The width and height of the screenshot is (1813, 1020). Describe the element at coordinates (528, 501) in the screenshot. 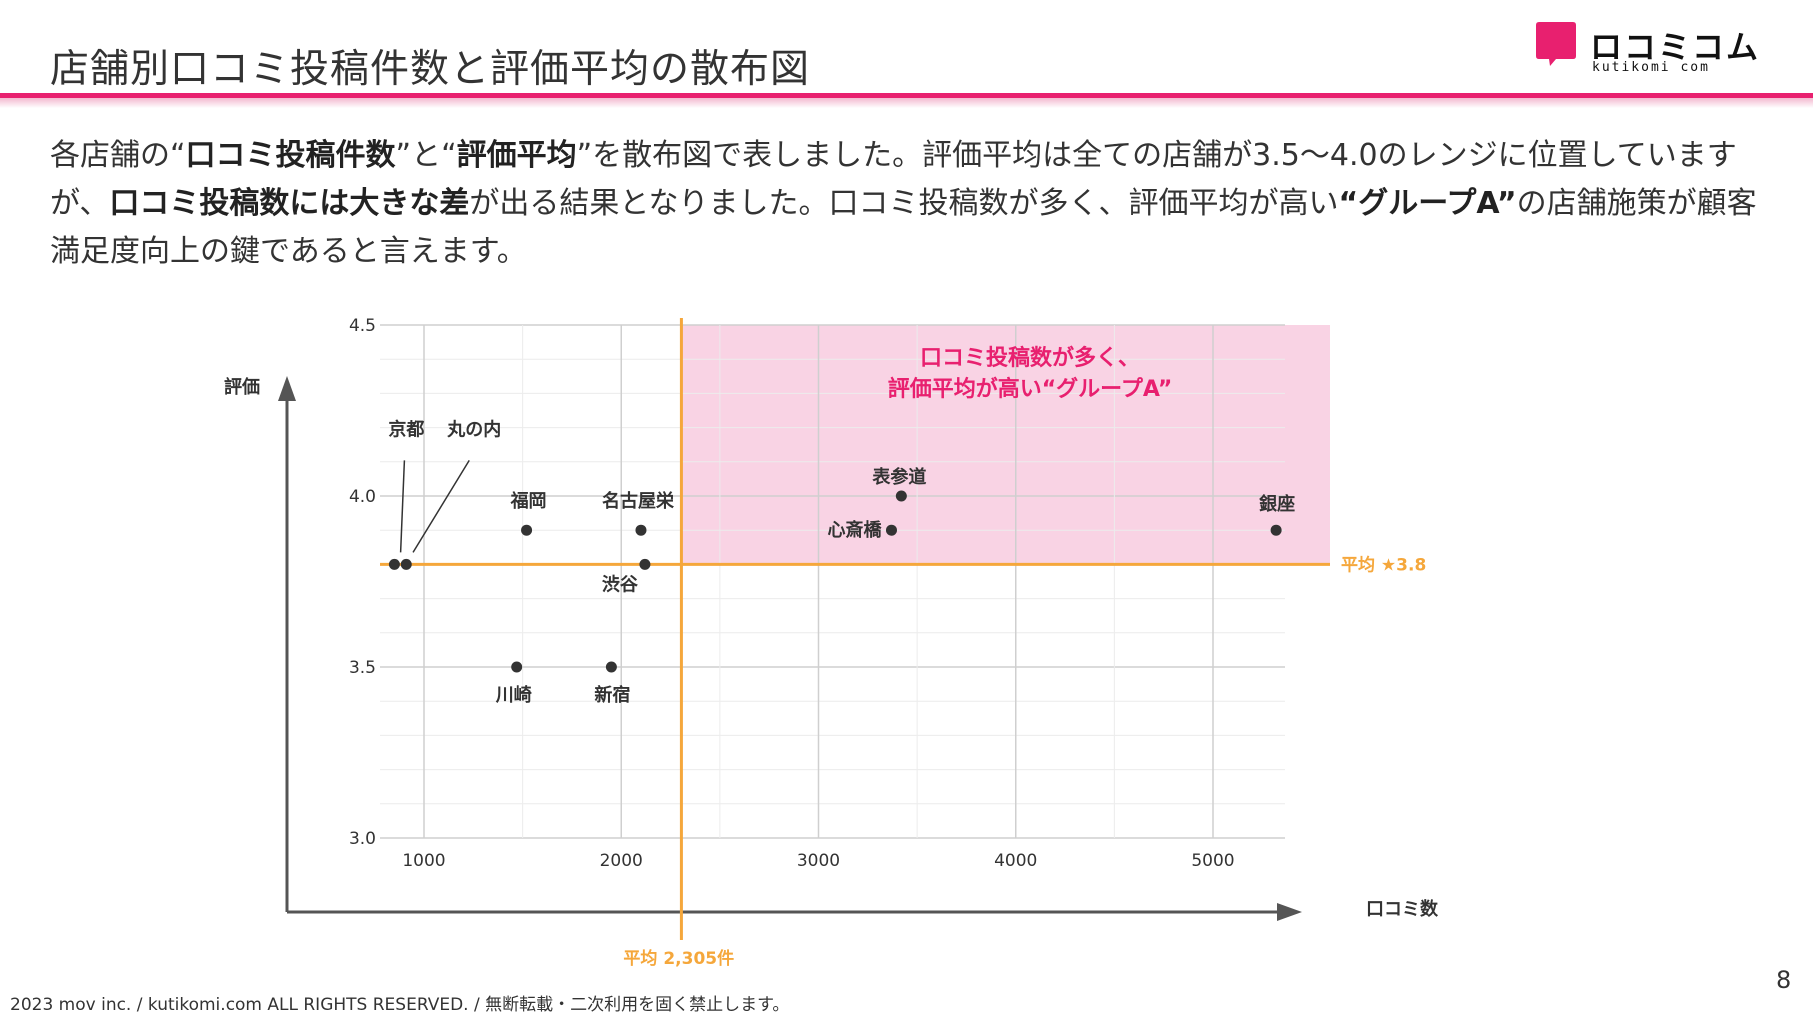

I see `data-point-label: 福岡` at that location.